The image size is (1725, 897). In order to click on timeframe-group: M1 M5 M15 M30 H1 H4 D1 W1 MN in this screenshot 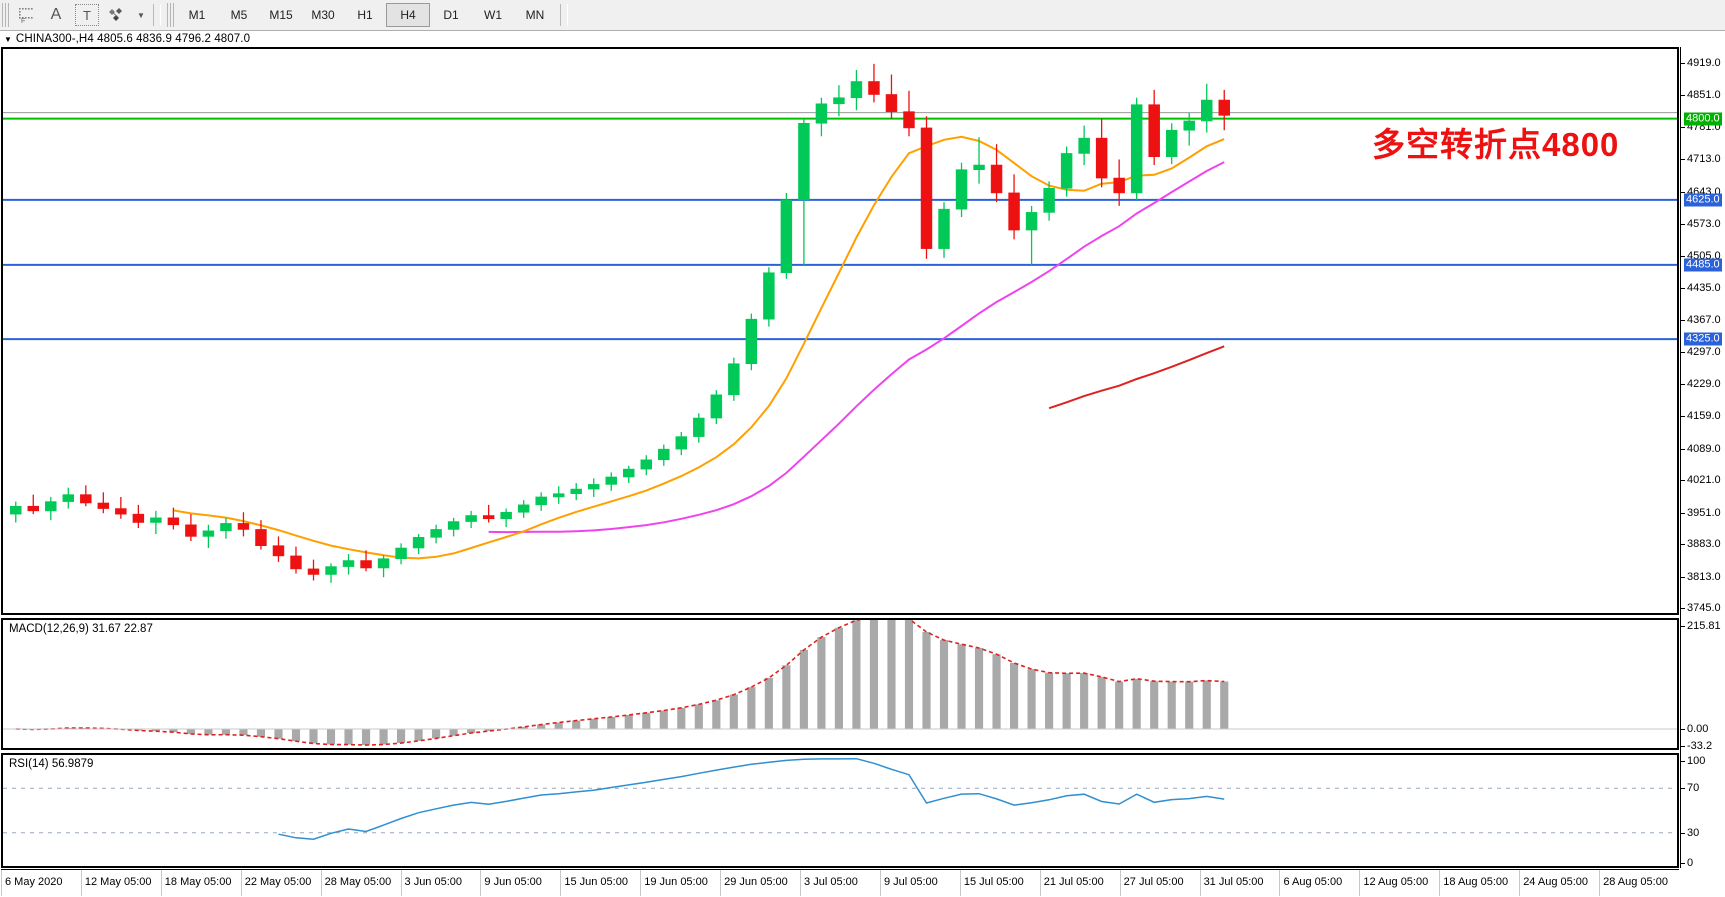, I will do `click(366, 15)`.